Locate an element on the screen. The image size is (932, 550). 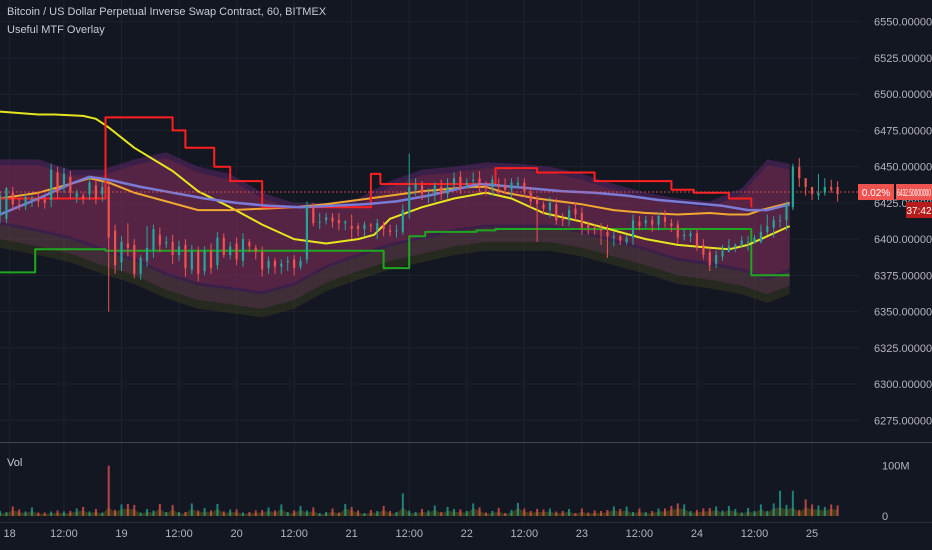
support-line is located at coordinates (395, 252).